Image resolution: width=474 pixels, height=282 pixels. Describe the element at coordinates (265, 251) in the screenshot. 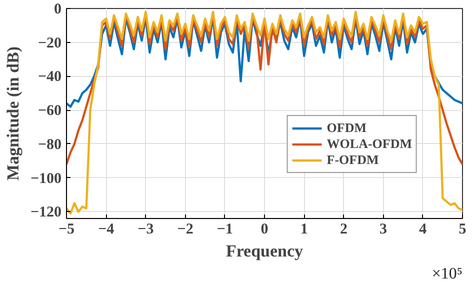

I see `x-axis-title: Frequency` at that location.